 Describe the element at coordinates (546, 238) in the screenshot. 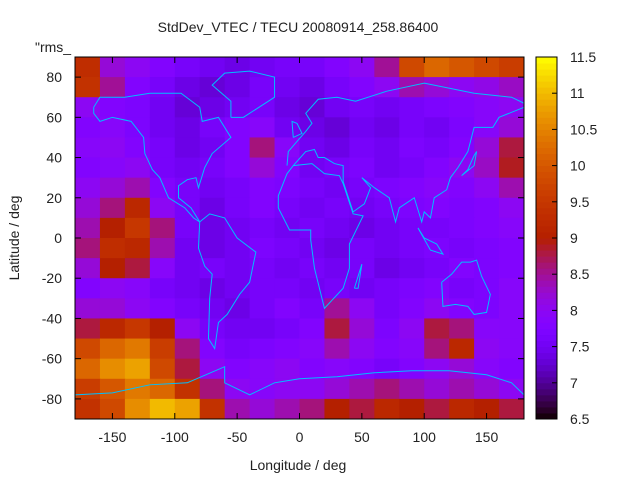

I see `colorbar` at that location.